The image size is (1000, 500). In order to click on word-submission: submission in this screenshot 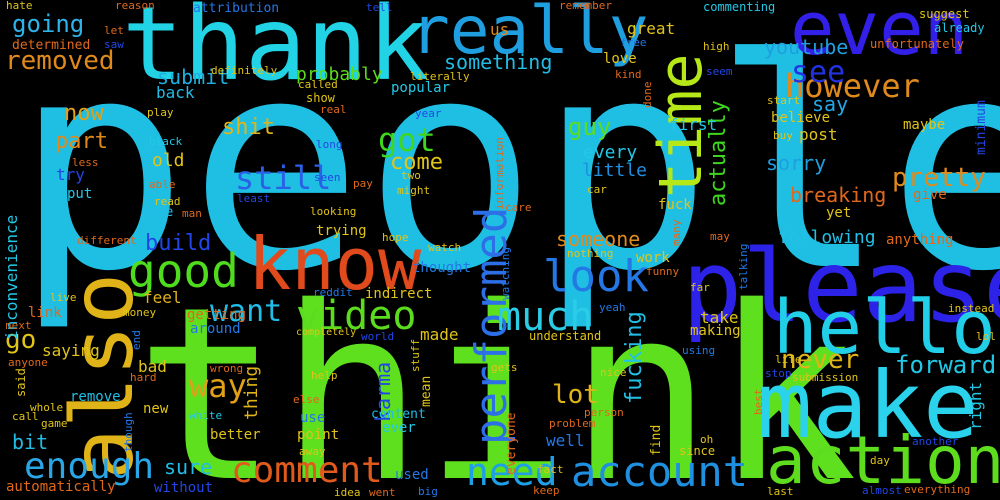, I will do `click(825, 377)`.